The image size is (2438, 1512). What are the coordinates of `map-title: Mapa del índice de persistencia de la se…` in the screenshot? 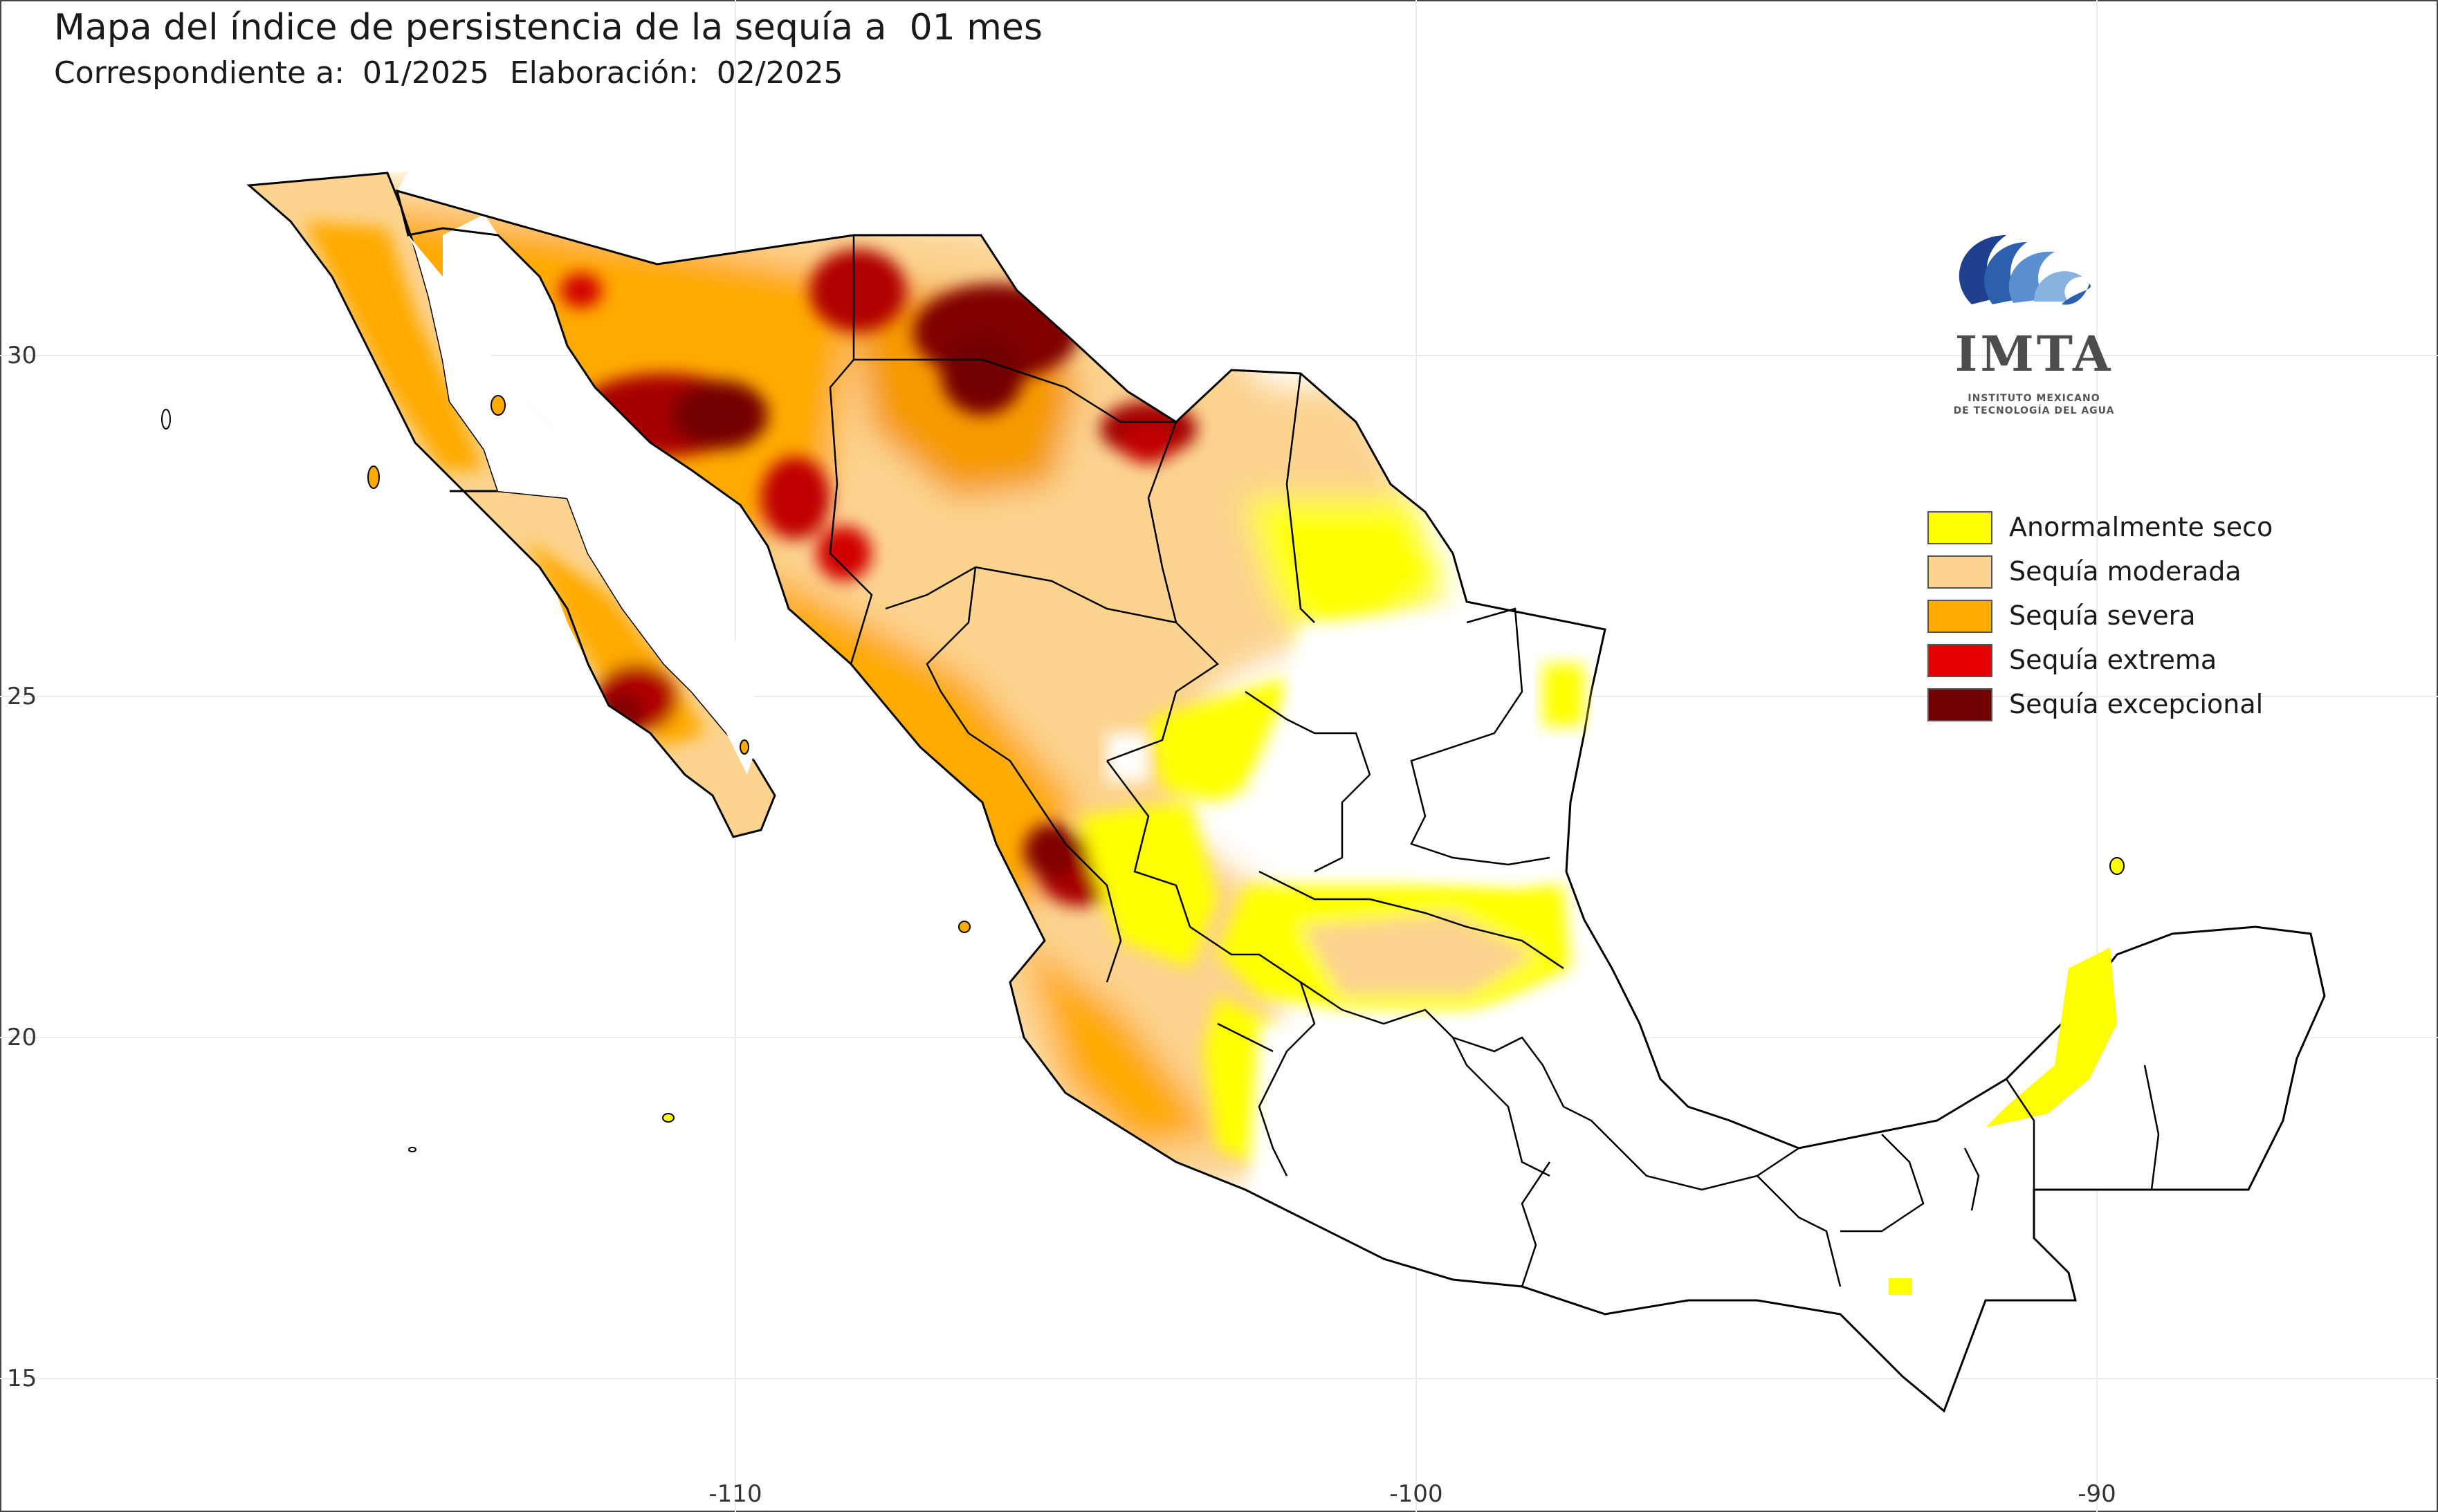 It's located at (548, 27).